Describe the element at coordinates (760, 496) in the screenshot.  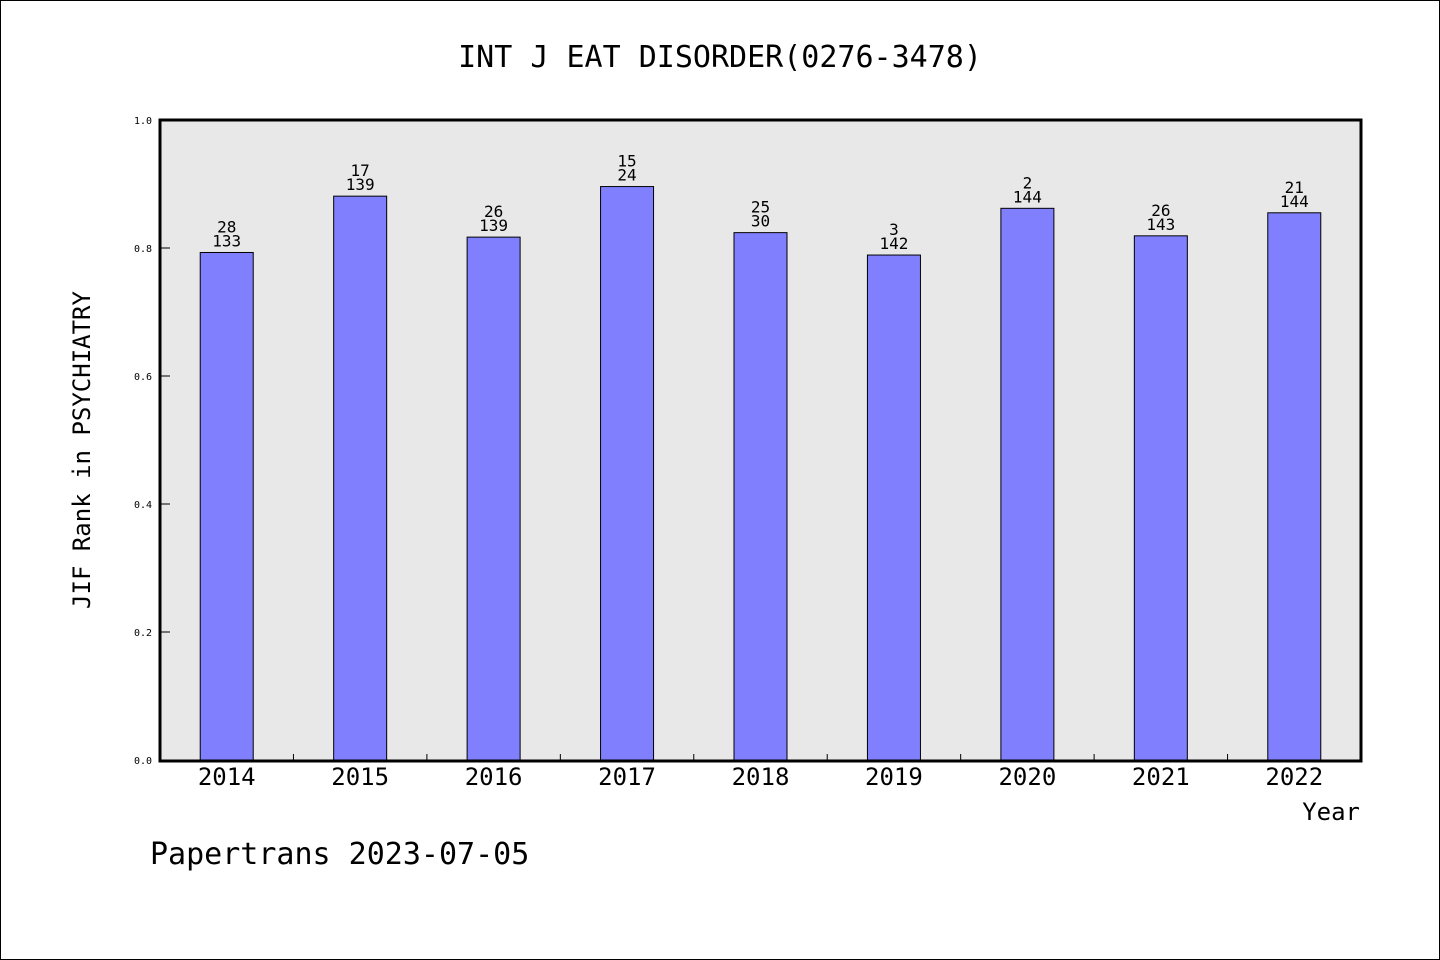
I see `bar-2018` at that location.